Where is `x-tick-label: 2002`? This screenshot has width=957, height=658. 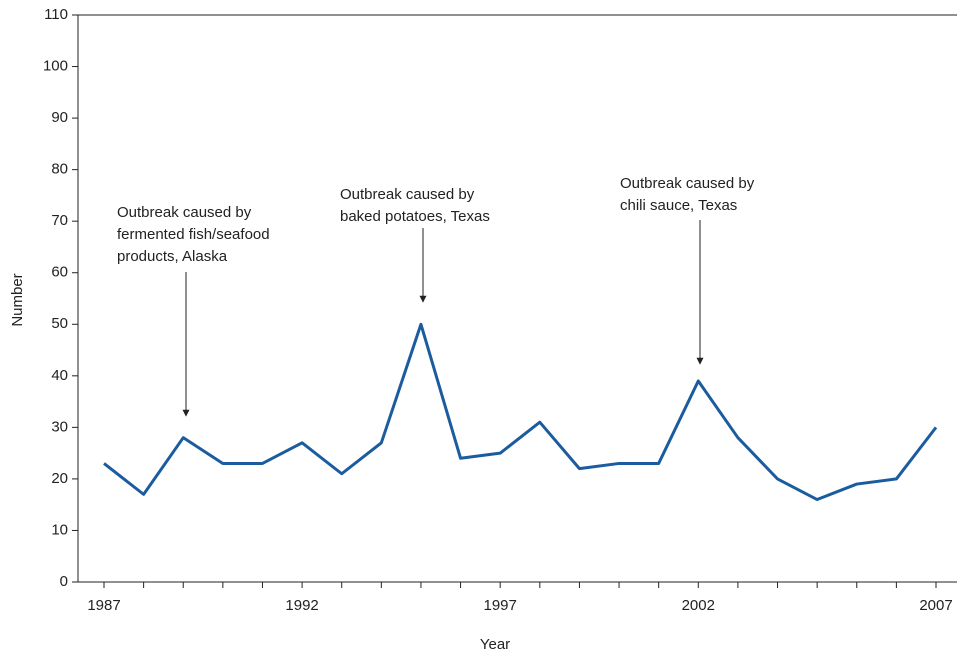 x-tick-label: 2002 is located at coordinates (698, 605).